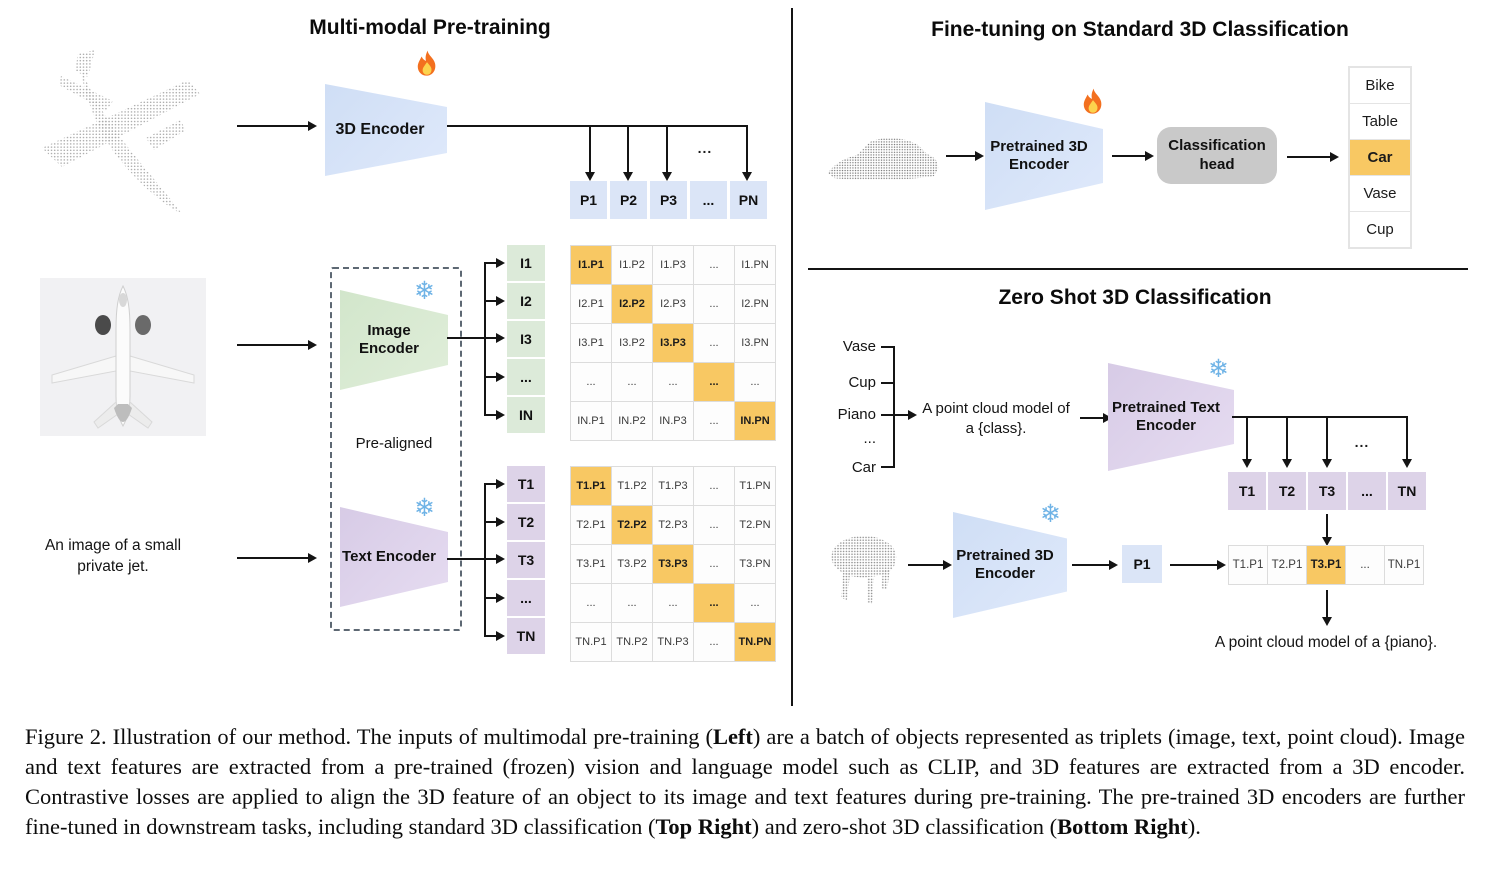 The height and width of the screenshot is (888, 1490). Describe the element at coordinates (883, 159) in the screenshot. I see `car-point-cloud` at that location.